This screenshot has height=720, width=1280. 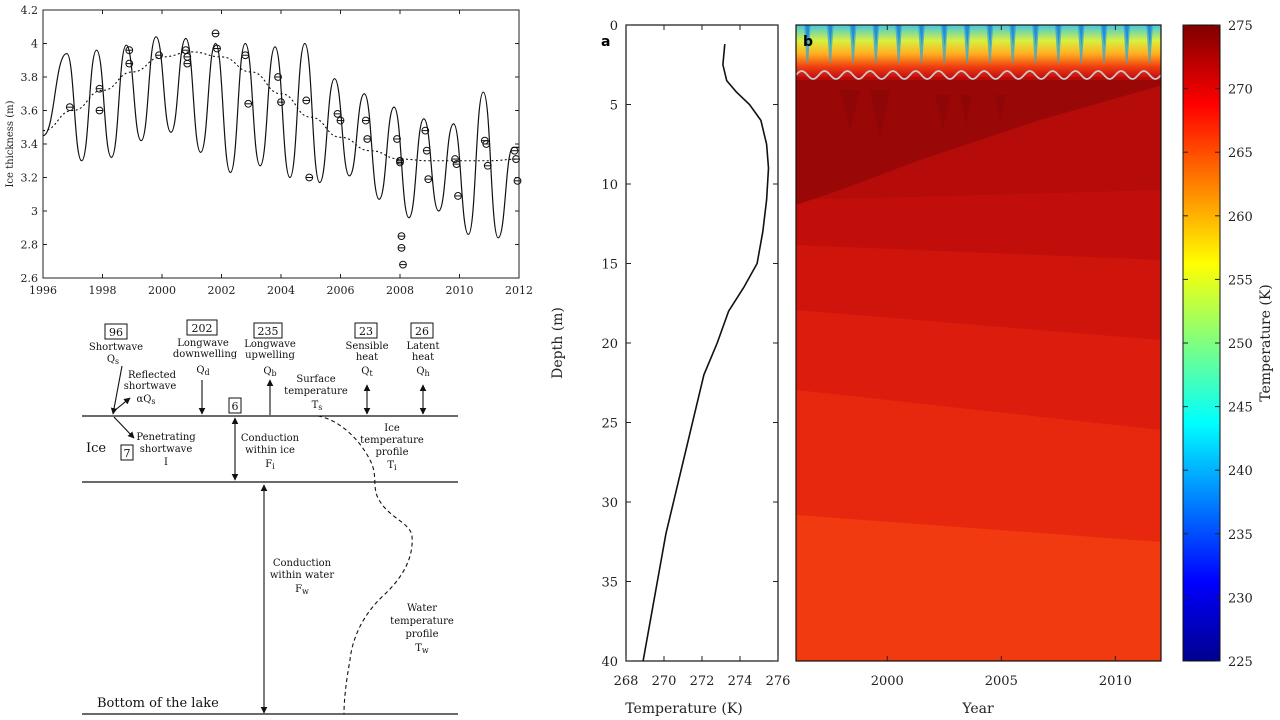 I want to click on water-profile-symbol: Tw, so click(x=422, y=649).